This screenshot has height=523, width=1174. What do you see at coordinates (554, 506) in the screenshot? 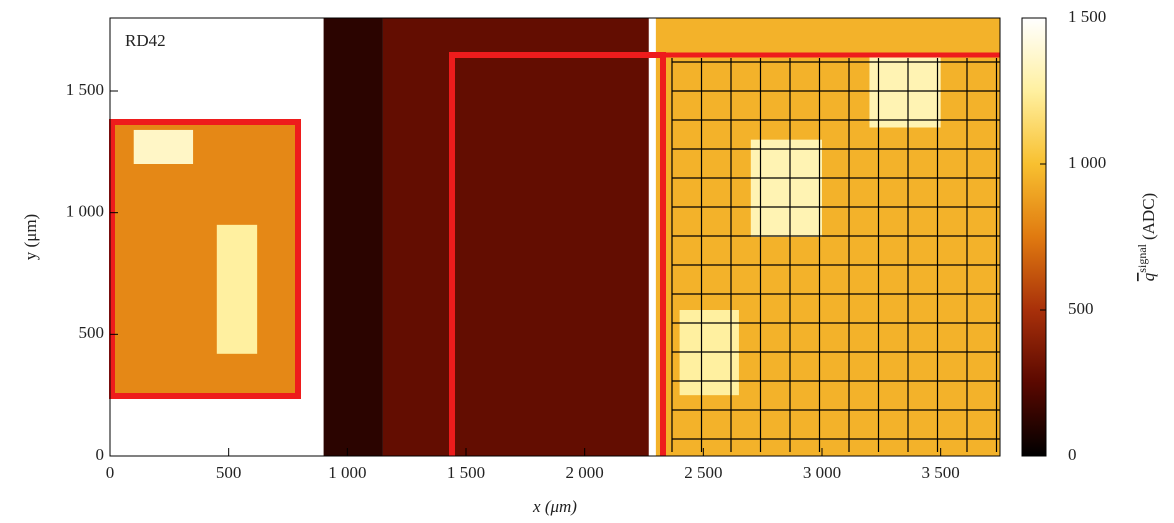
I see `x-axis-label: x (μm)` at bounding box center [554, 506].